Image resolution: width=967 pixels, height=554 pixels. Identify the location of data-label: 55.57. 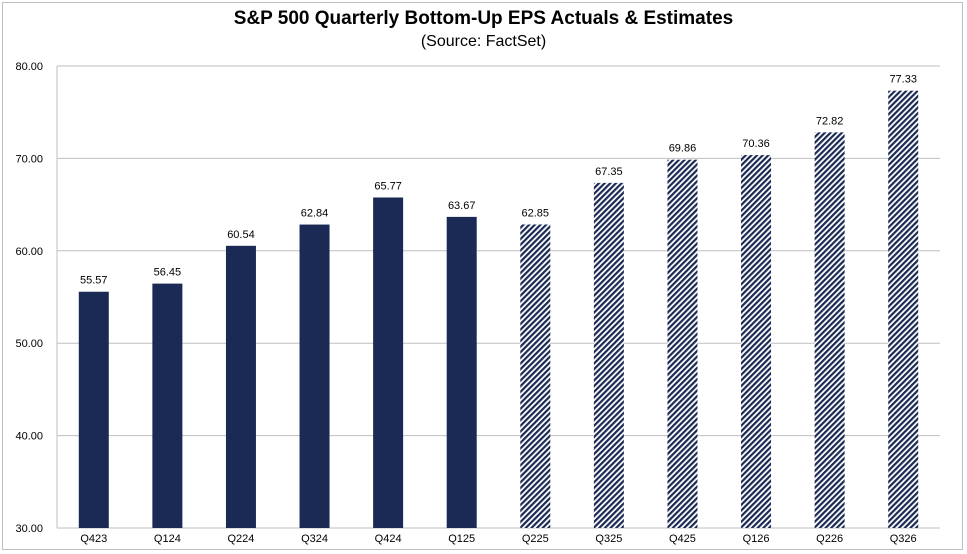
(94, 281).